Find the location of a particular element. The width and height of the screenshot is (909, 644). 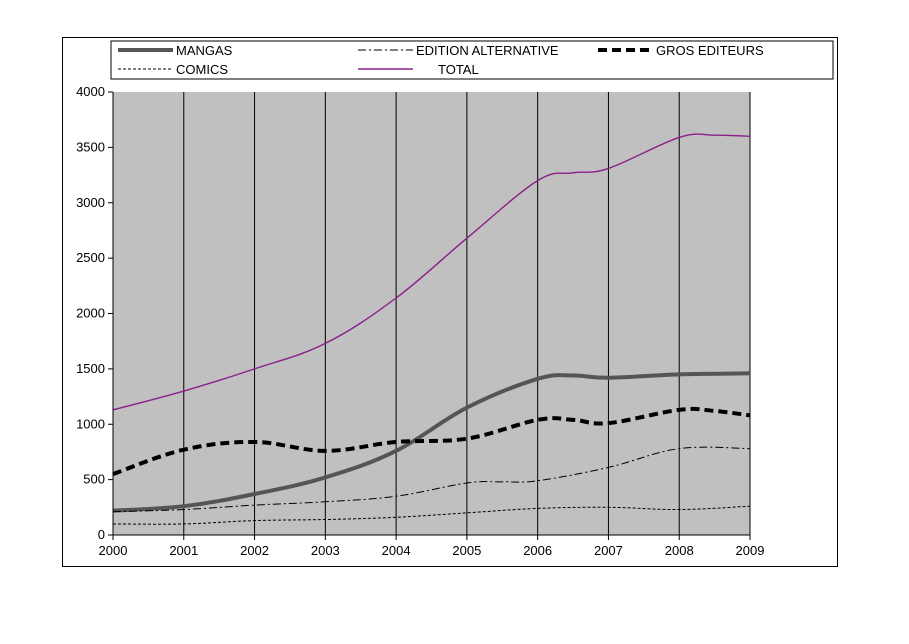

x-tick-label: 2008 is located at coordinates (679, 550).